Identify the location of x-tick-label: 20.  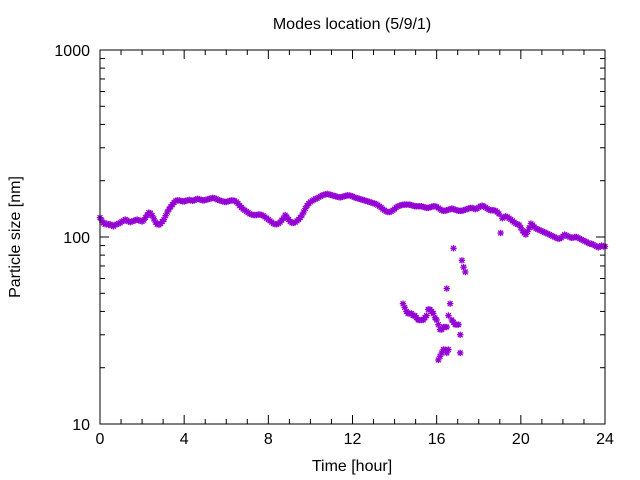
(521, 439).